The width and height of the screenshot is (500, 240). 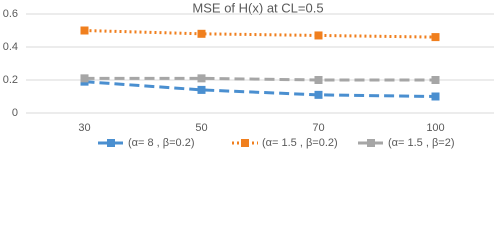 What do you see at coordinates (257, 7) in the screenshot?
I see `chart-title: MSE of H(x) at CL=0.5` at bounding box center [257, 7].